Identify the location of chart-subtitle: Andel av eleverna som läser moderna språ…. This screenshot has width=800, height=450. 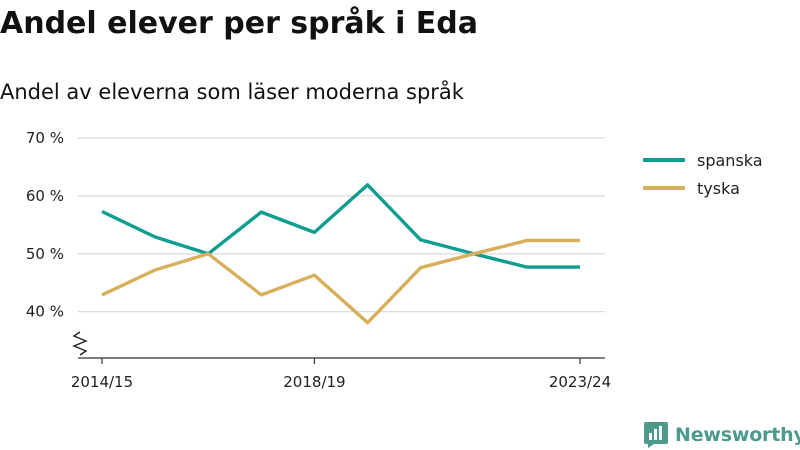
(232, 92).